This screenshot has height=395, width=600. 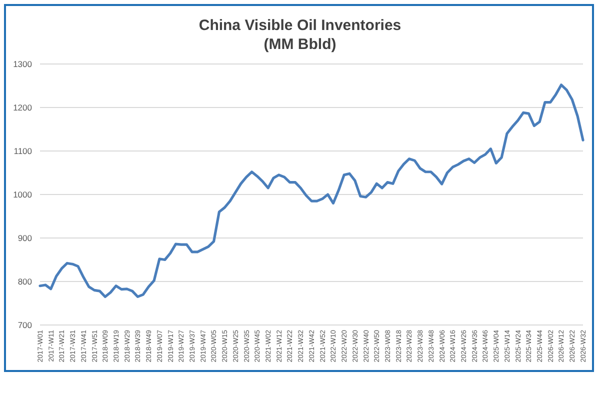 I want to click on y-tick-label: 1300, so click(x=22, y=63).